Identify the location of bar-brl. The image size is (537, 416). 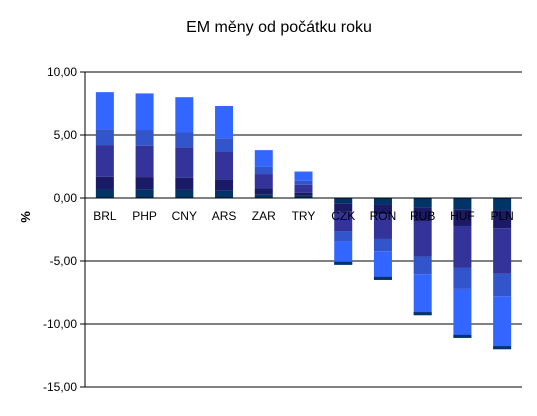
(104, 145).